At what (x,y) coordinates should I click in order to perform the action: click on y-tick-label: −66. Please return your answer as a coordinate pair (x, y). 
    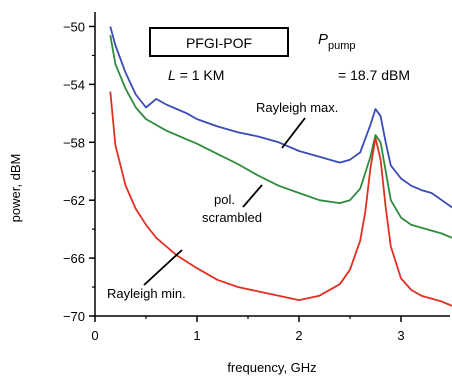
    Looking at the image, I should click on (74, 258).